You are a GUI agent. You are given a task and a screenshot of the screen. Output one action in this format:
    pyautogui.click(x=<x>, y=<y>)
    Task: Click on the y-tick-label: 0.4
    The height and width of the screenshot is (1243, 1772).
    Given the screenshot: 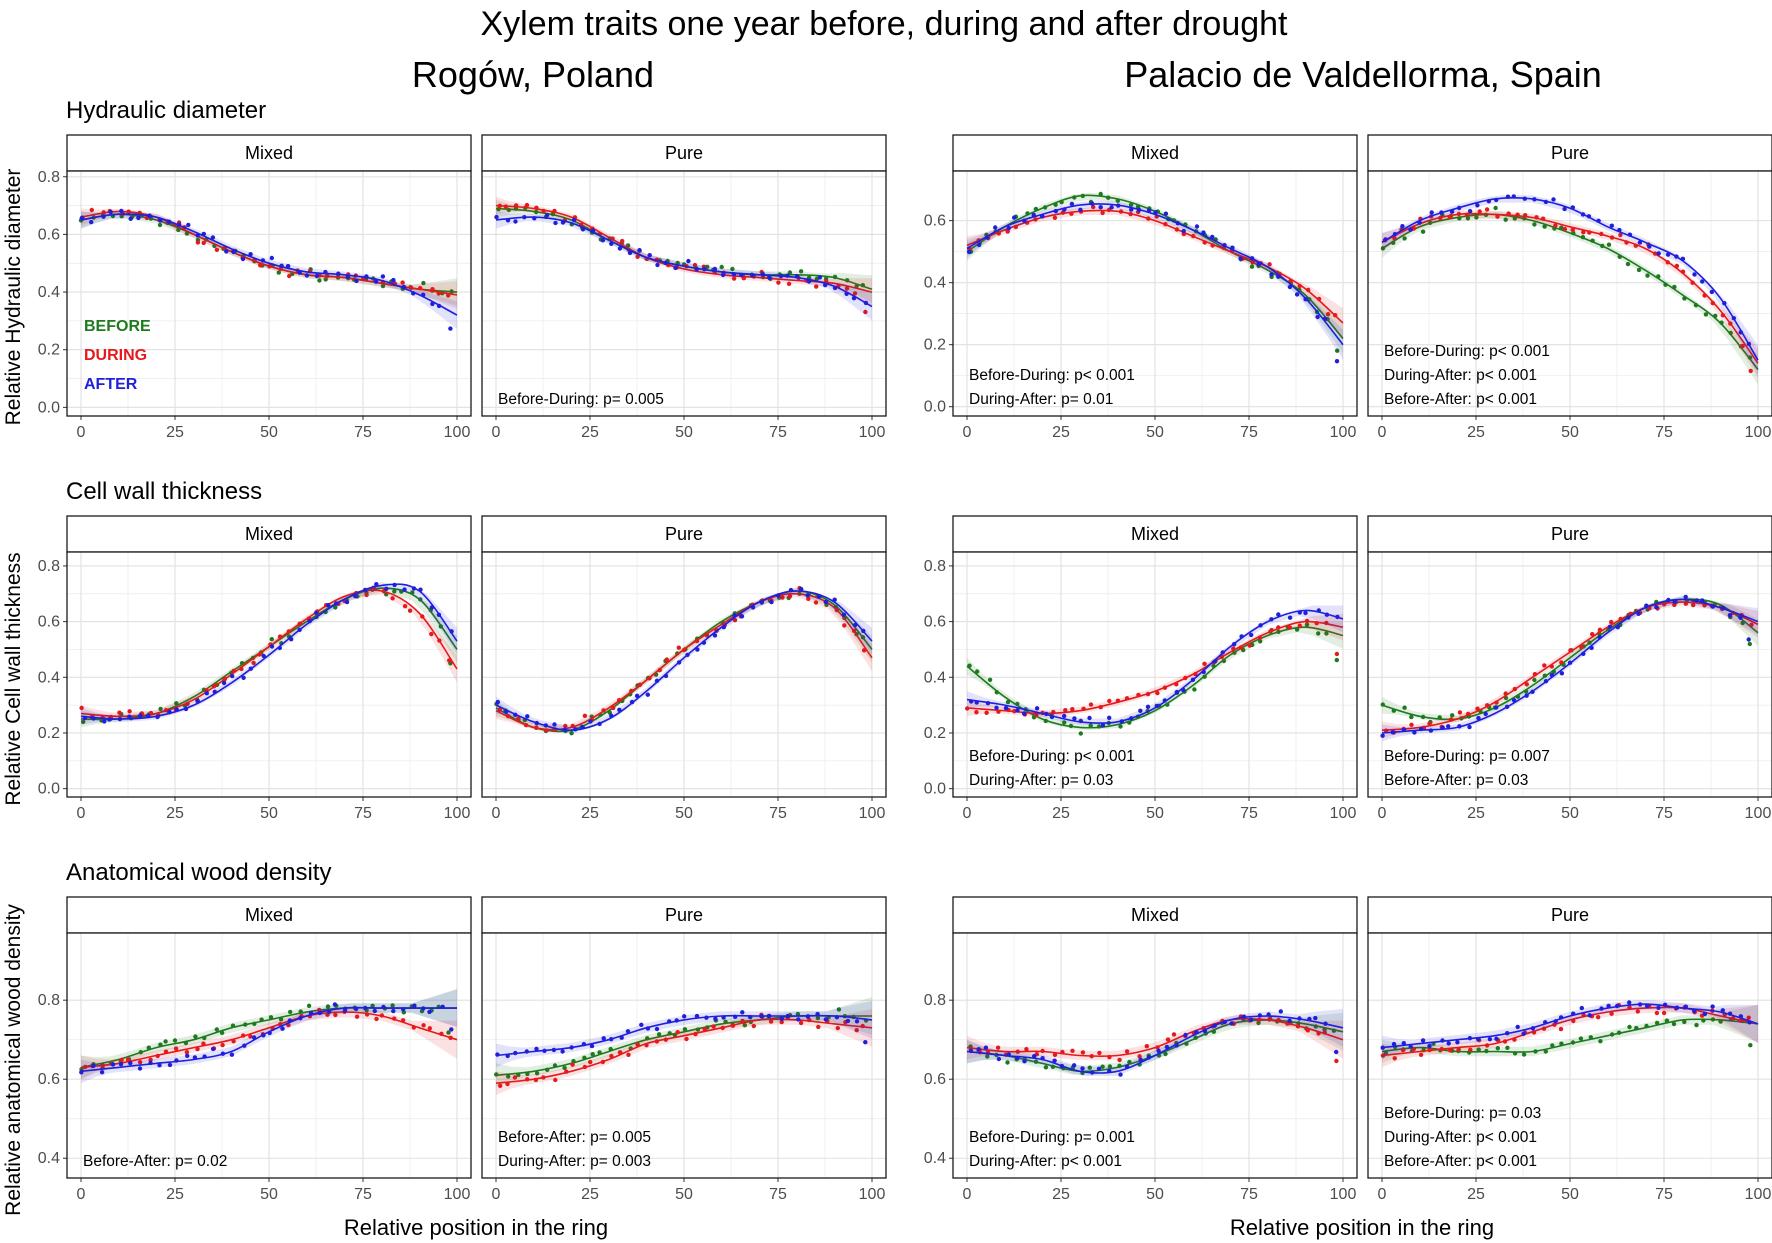 What is the action you would take?
    pyautogui.click(x=935, y=283)
    